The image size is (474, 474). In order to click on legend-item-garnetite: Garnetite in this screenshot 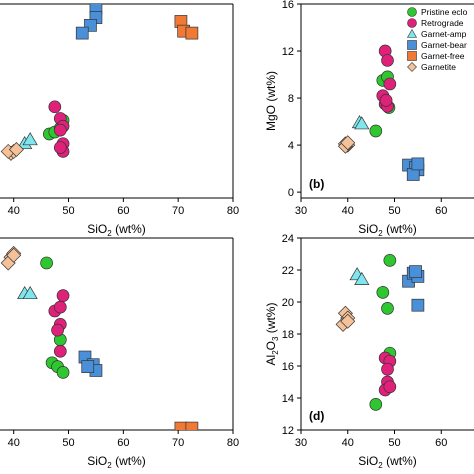, I will do `click(431, 67)`.